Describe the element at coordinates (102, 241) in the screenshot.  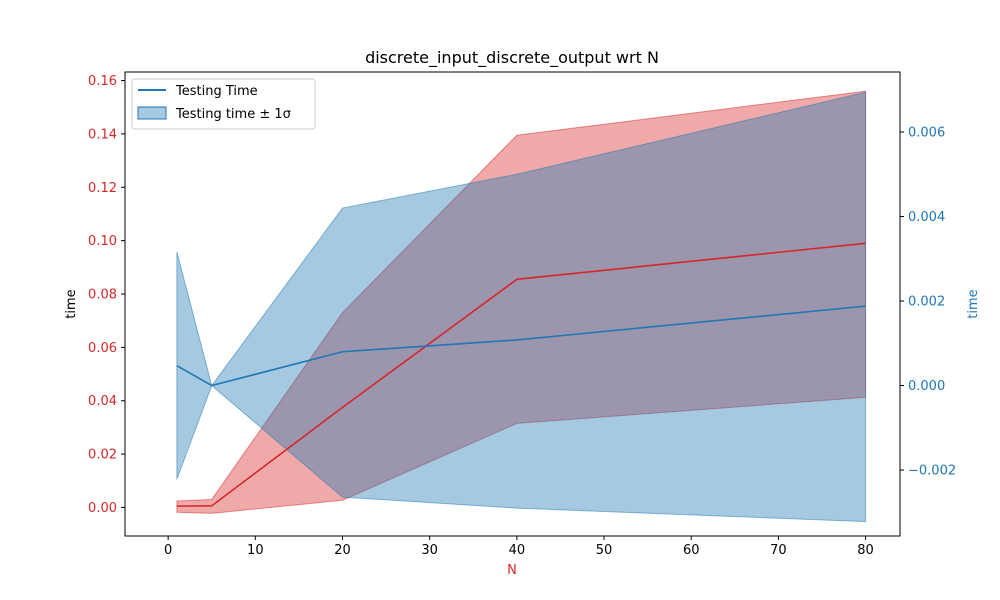
I see `left-y-tick-label: 0.10` at that location.